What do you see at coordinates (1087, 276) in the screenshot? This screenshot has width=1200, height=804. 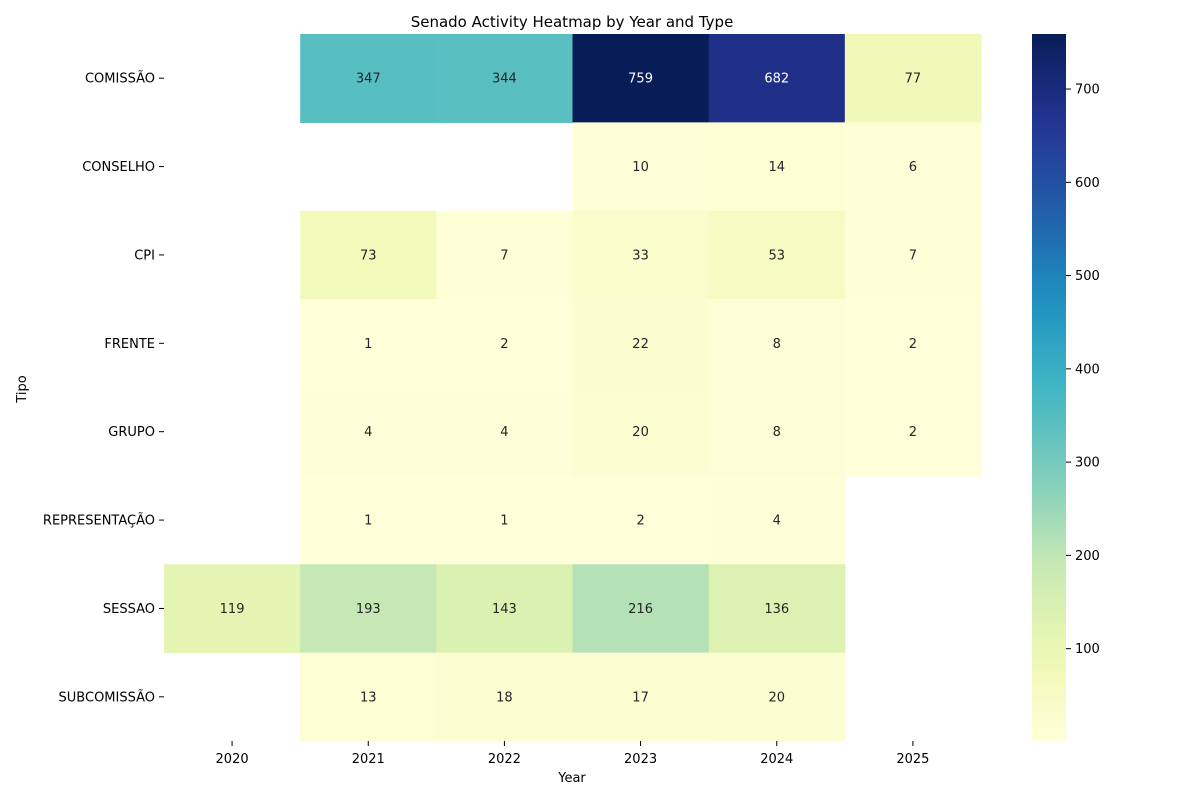 I see `colorbar-tick-label: 500` at bounding box center [1087, 276].